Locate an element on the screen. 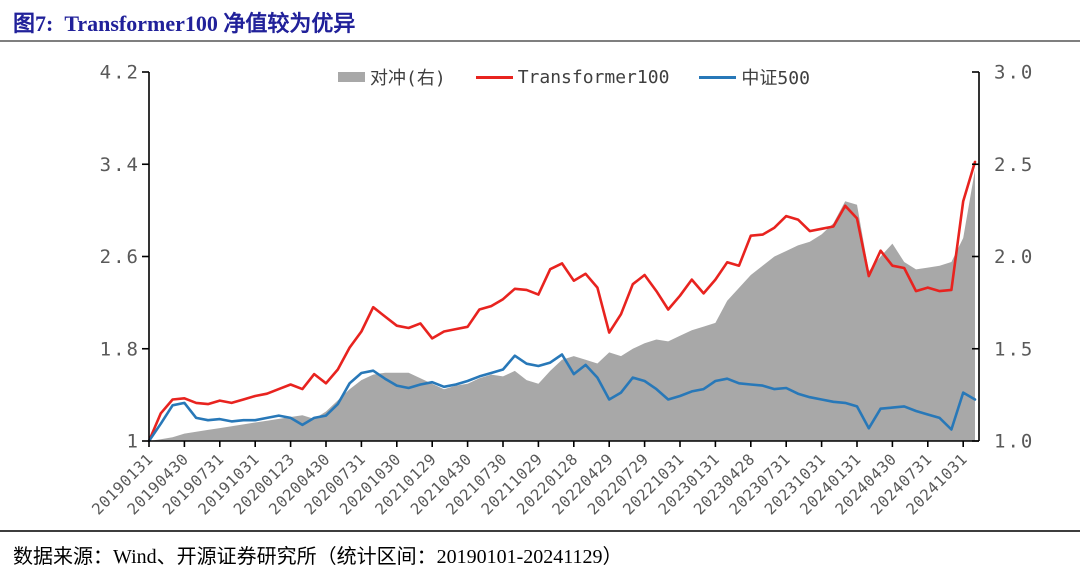  right-axis-label: 3.0 is located at coordinates (1014, 73).